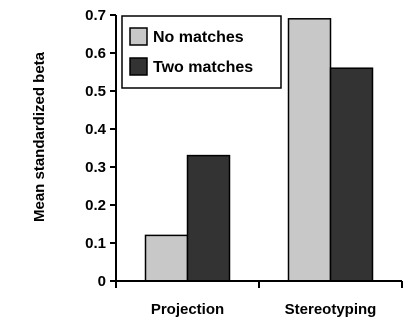 This screenshot has height=325, width=409. What do you see at coordinates (331, 309) in the screenshot?
I see `x-category-label: Stereotyping` at bounding box center [331, 309].